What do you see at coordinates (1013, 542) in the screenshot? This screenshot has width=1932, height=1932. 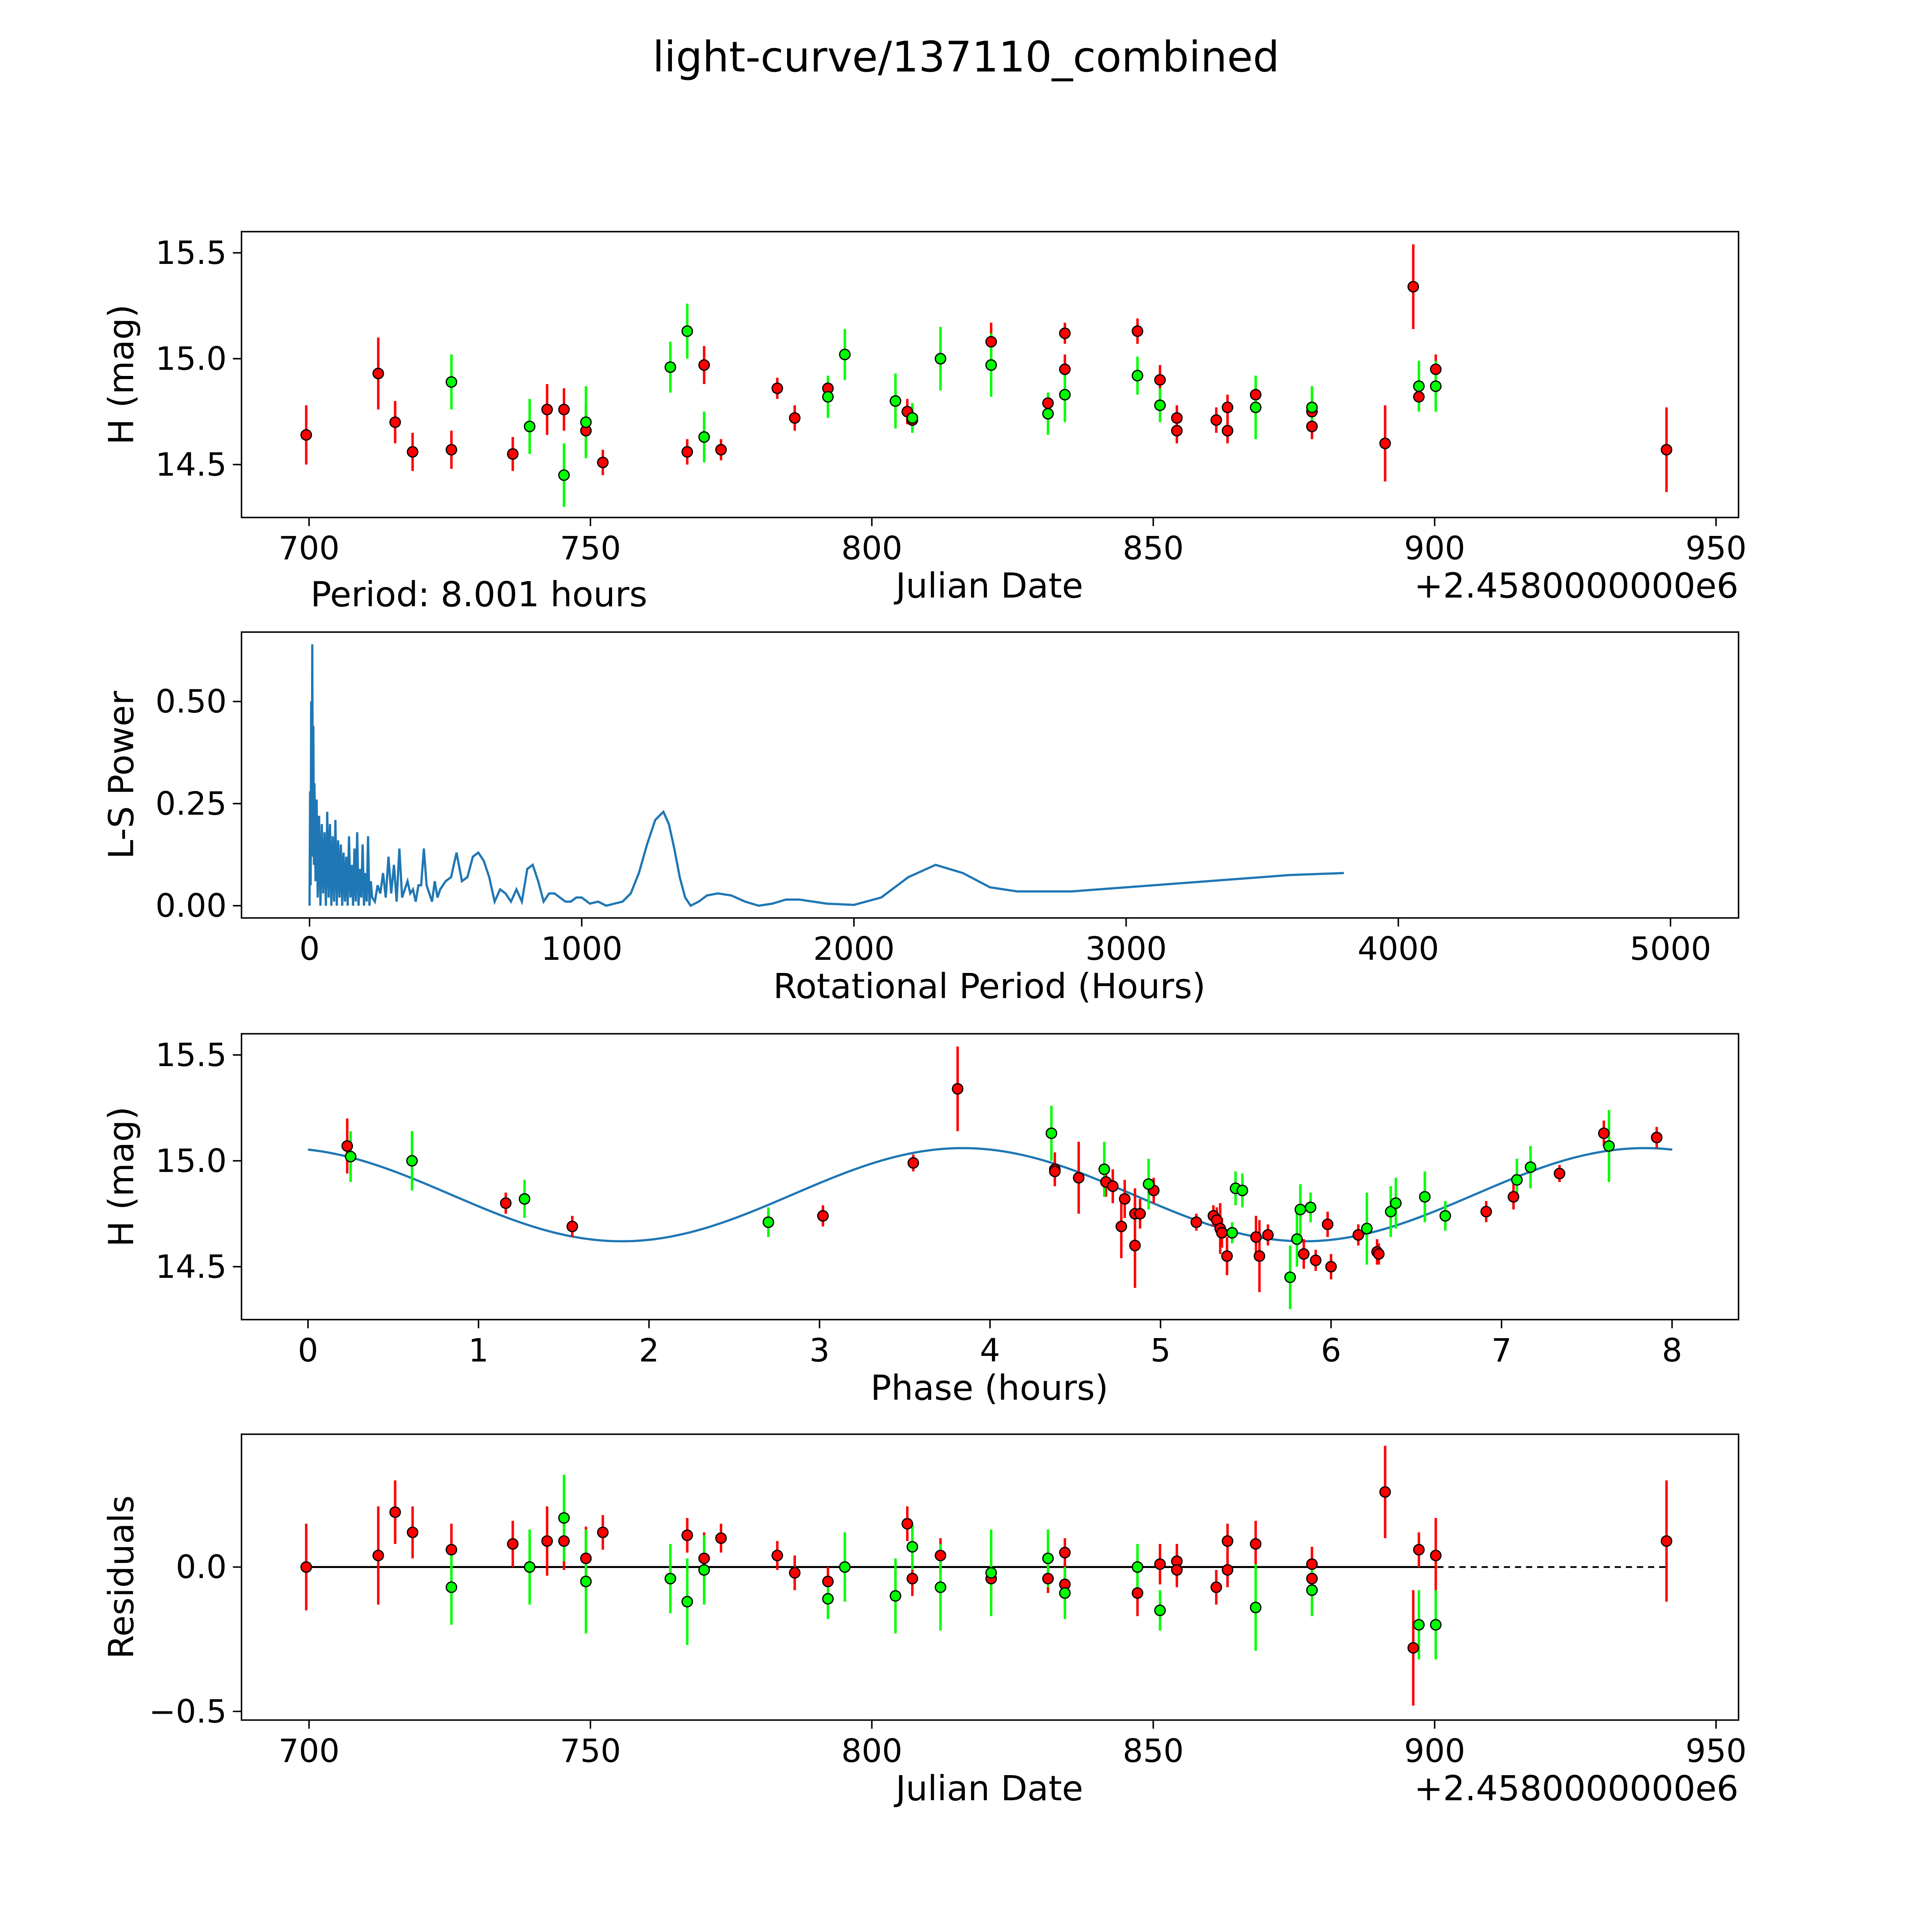 I see `lightcurve-x-ticks: 700 750 800 850 900 950` at bounding box center [1013, 542].